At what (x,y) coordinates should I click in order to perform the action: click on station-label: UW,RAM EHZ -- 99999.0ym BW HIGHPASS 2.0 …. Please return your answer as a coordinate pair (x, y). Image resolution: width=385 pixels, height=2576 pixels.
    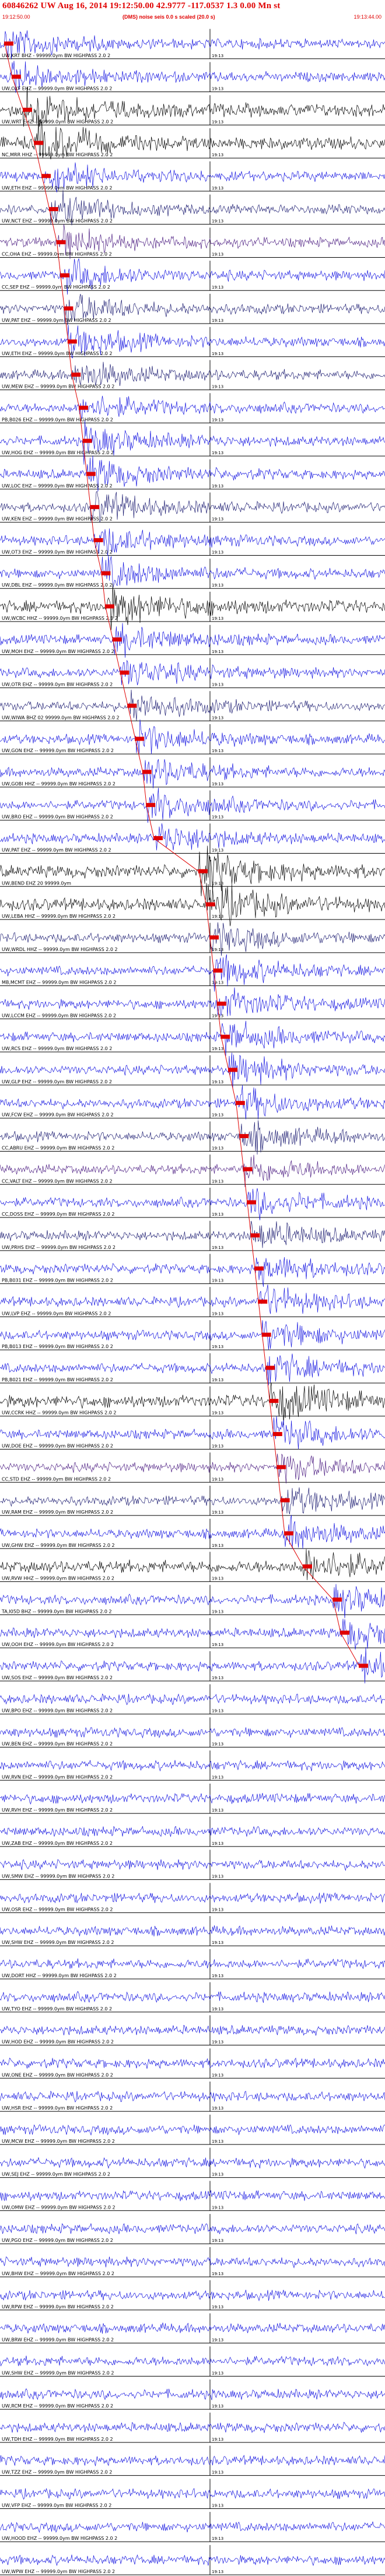
    Looking at the image, I should click on (57, 1512).